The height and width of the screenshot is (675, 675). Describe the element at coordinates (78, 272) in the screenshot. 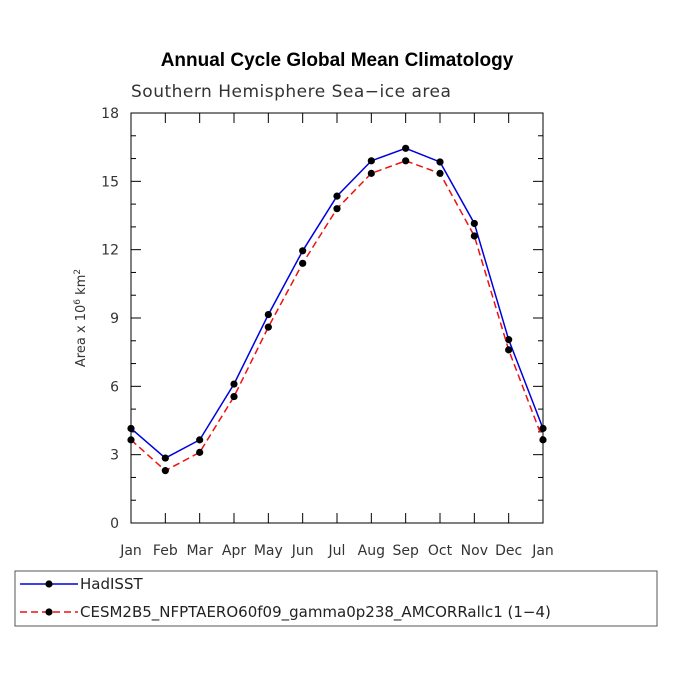

I see `y-axis-title-unit-exponent: 2` at that location.